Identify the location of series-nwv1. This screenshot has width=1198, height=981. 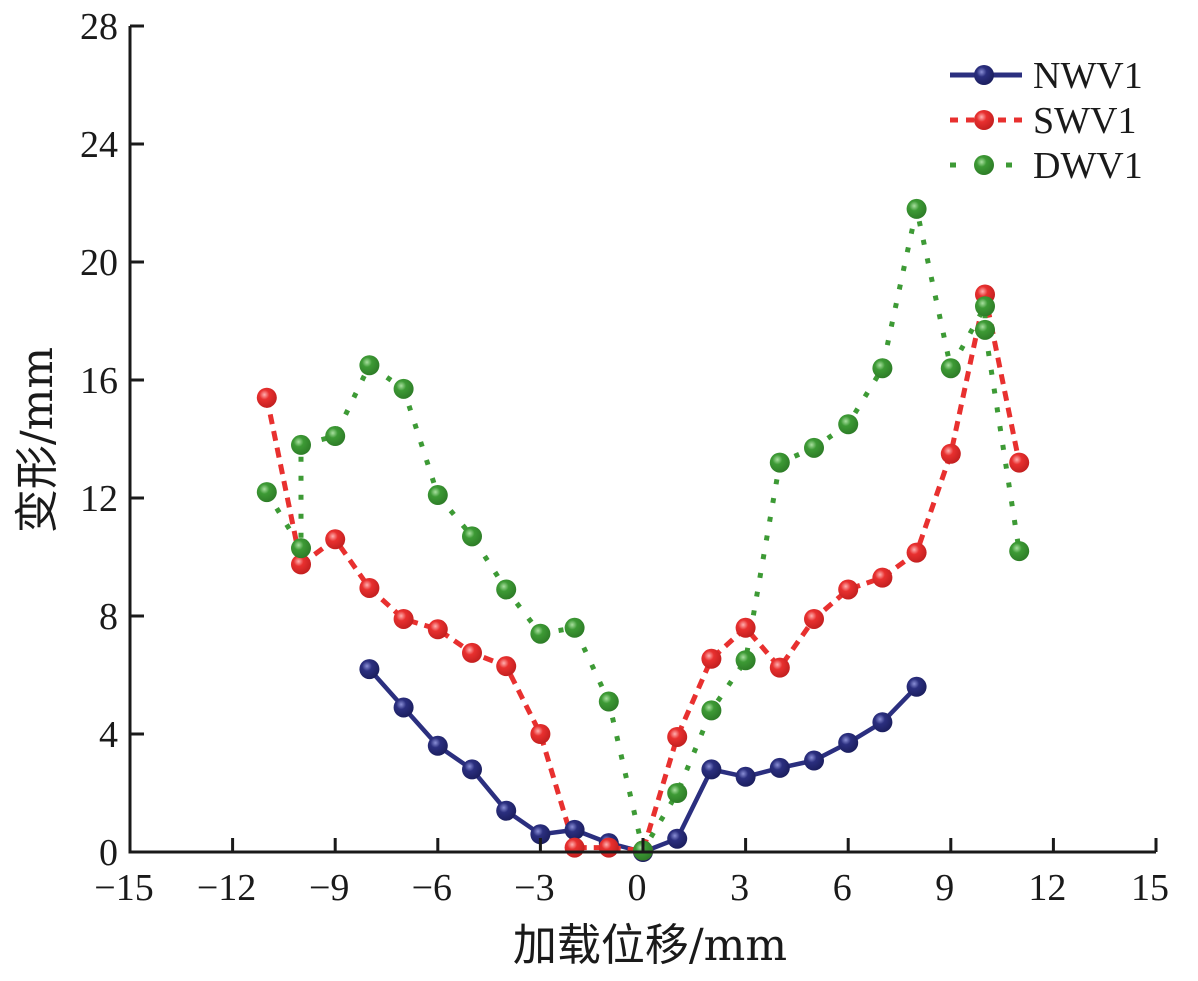
(643, 761).